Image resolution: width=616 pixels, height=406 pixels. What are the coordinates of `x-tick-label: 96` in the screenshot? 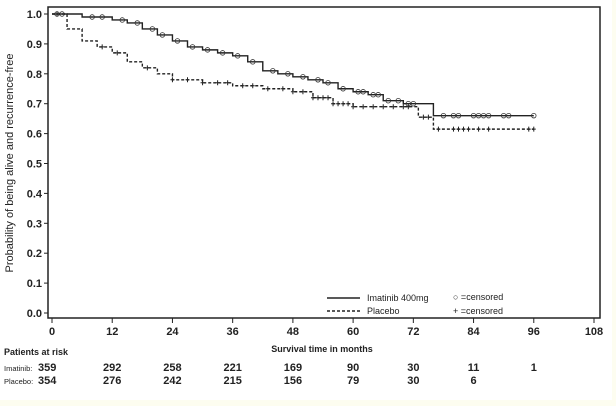 It's located at (534, 332).